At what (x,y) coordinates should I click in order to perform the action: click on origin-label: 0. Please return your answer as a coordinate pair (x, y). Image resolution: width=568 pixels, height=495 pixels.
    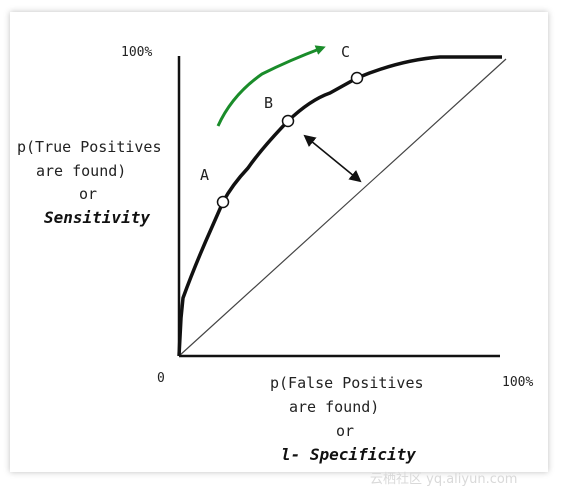
    Looking at the image, I should click on (161, 378).